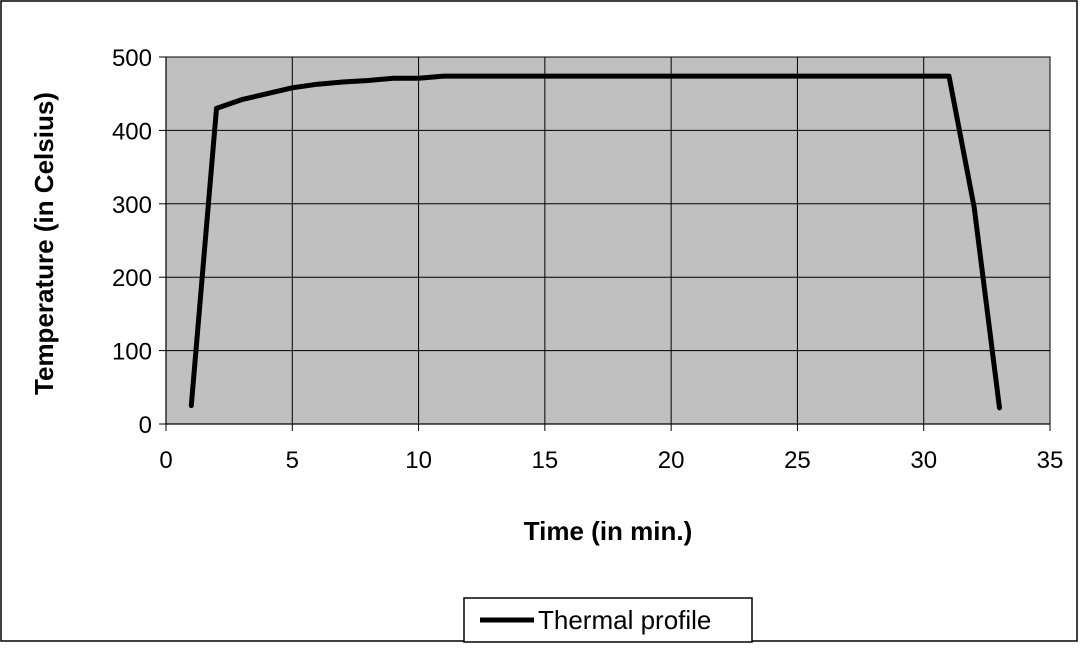 This screenshot has height=648, width=1080. Describe the element at coordinates (132, 205) in the screenshot. I see `y-tick-label: 300` at that location.